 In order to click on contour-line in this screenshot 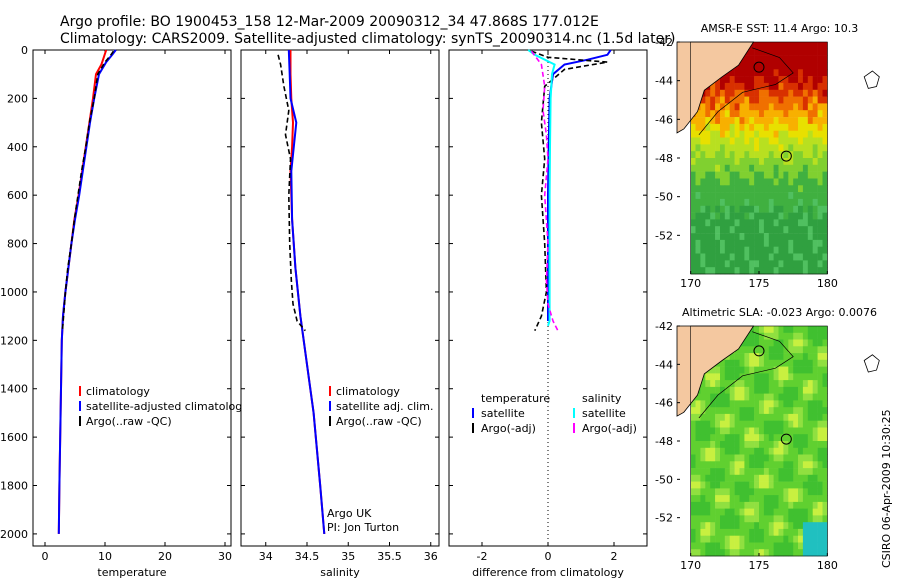, I will do `click(746, 91)`.